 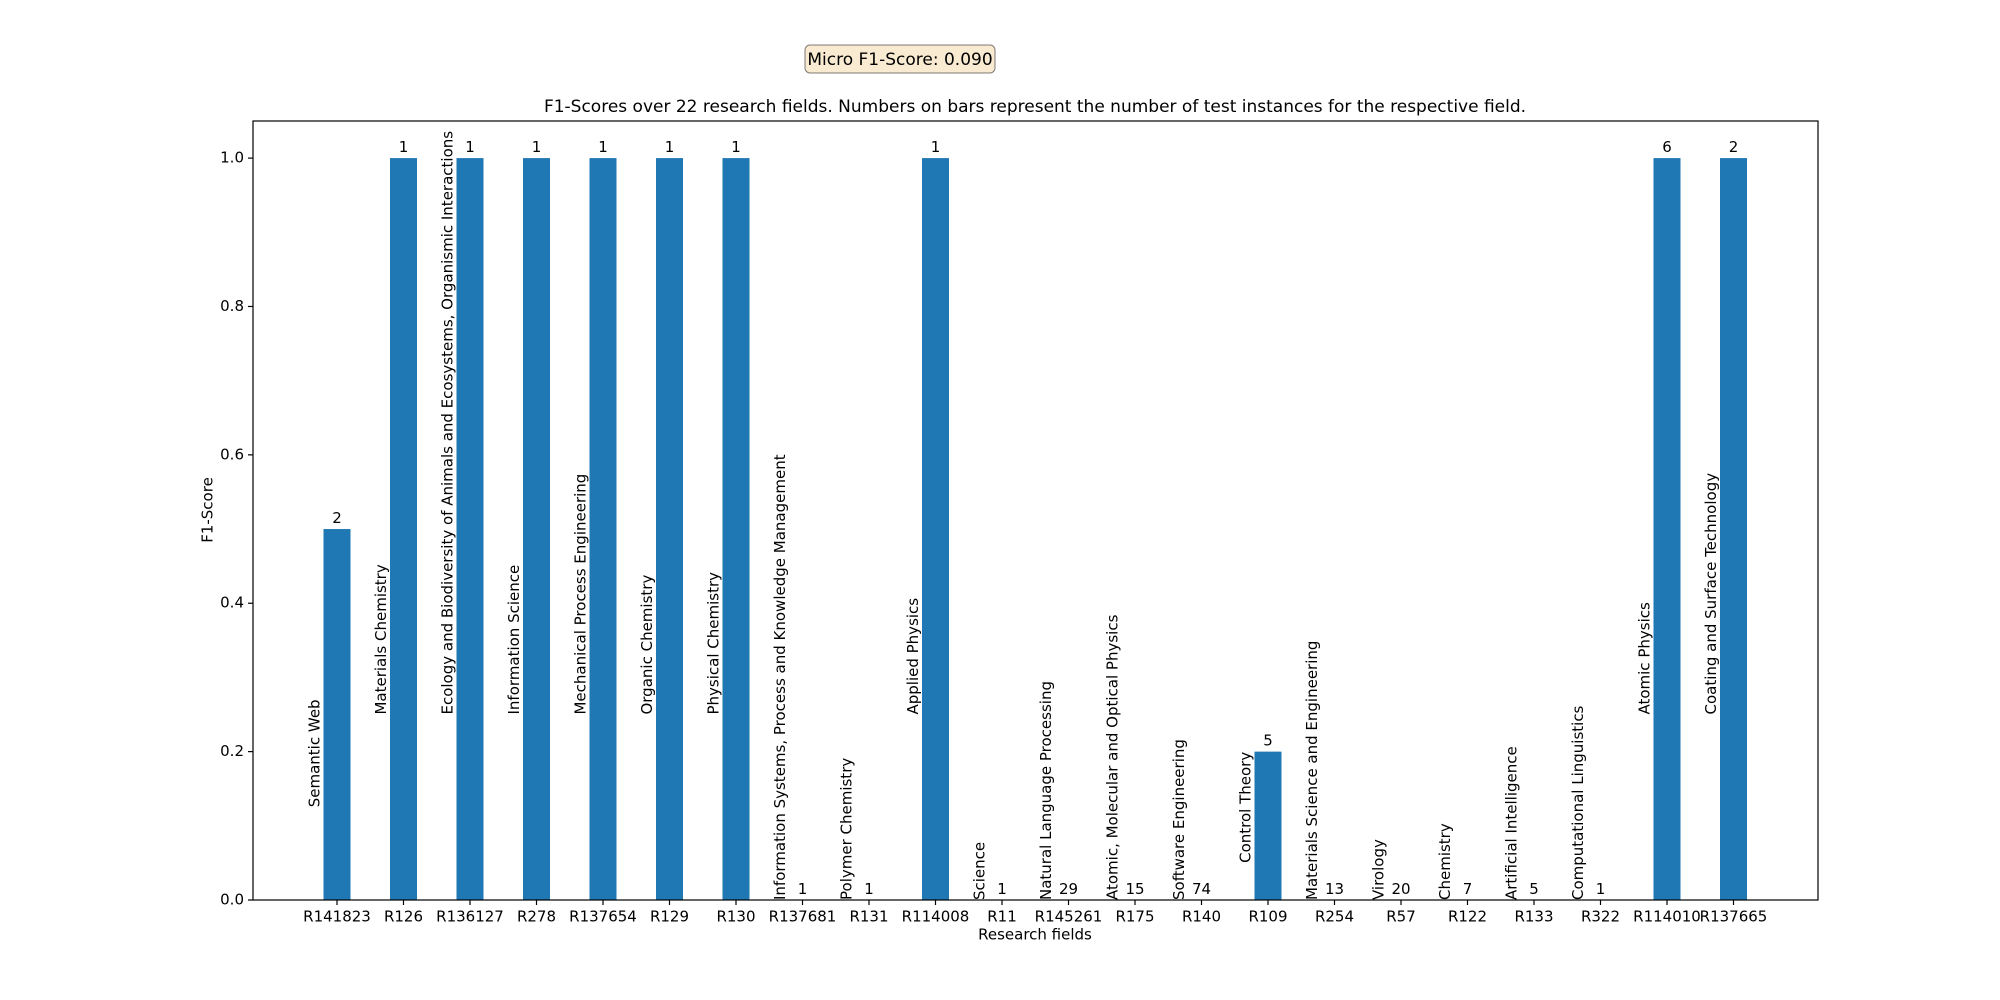 What do you see at coordinates (1400, 889) in the screenshot?
I see `bar-count-label: 20` at bounding box center [1400, 889].